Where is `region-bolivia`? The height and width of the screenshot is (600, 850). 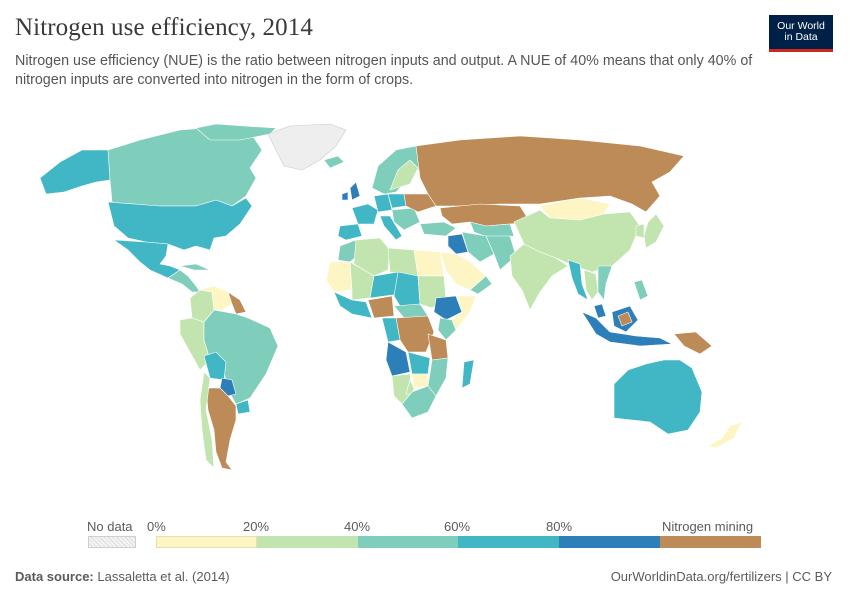
region-bolivia is located at coordinates (215, 366).